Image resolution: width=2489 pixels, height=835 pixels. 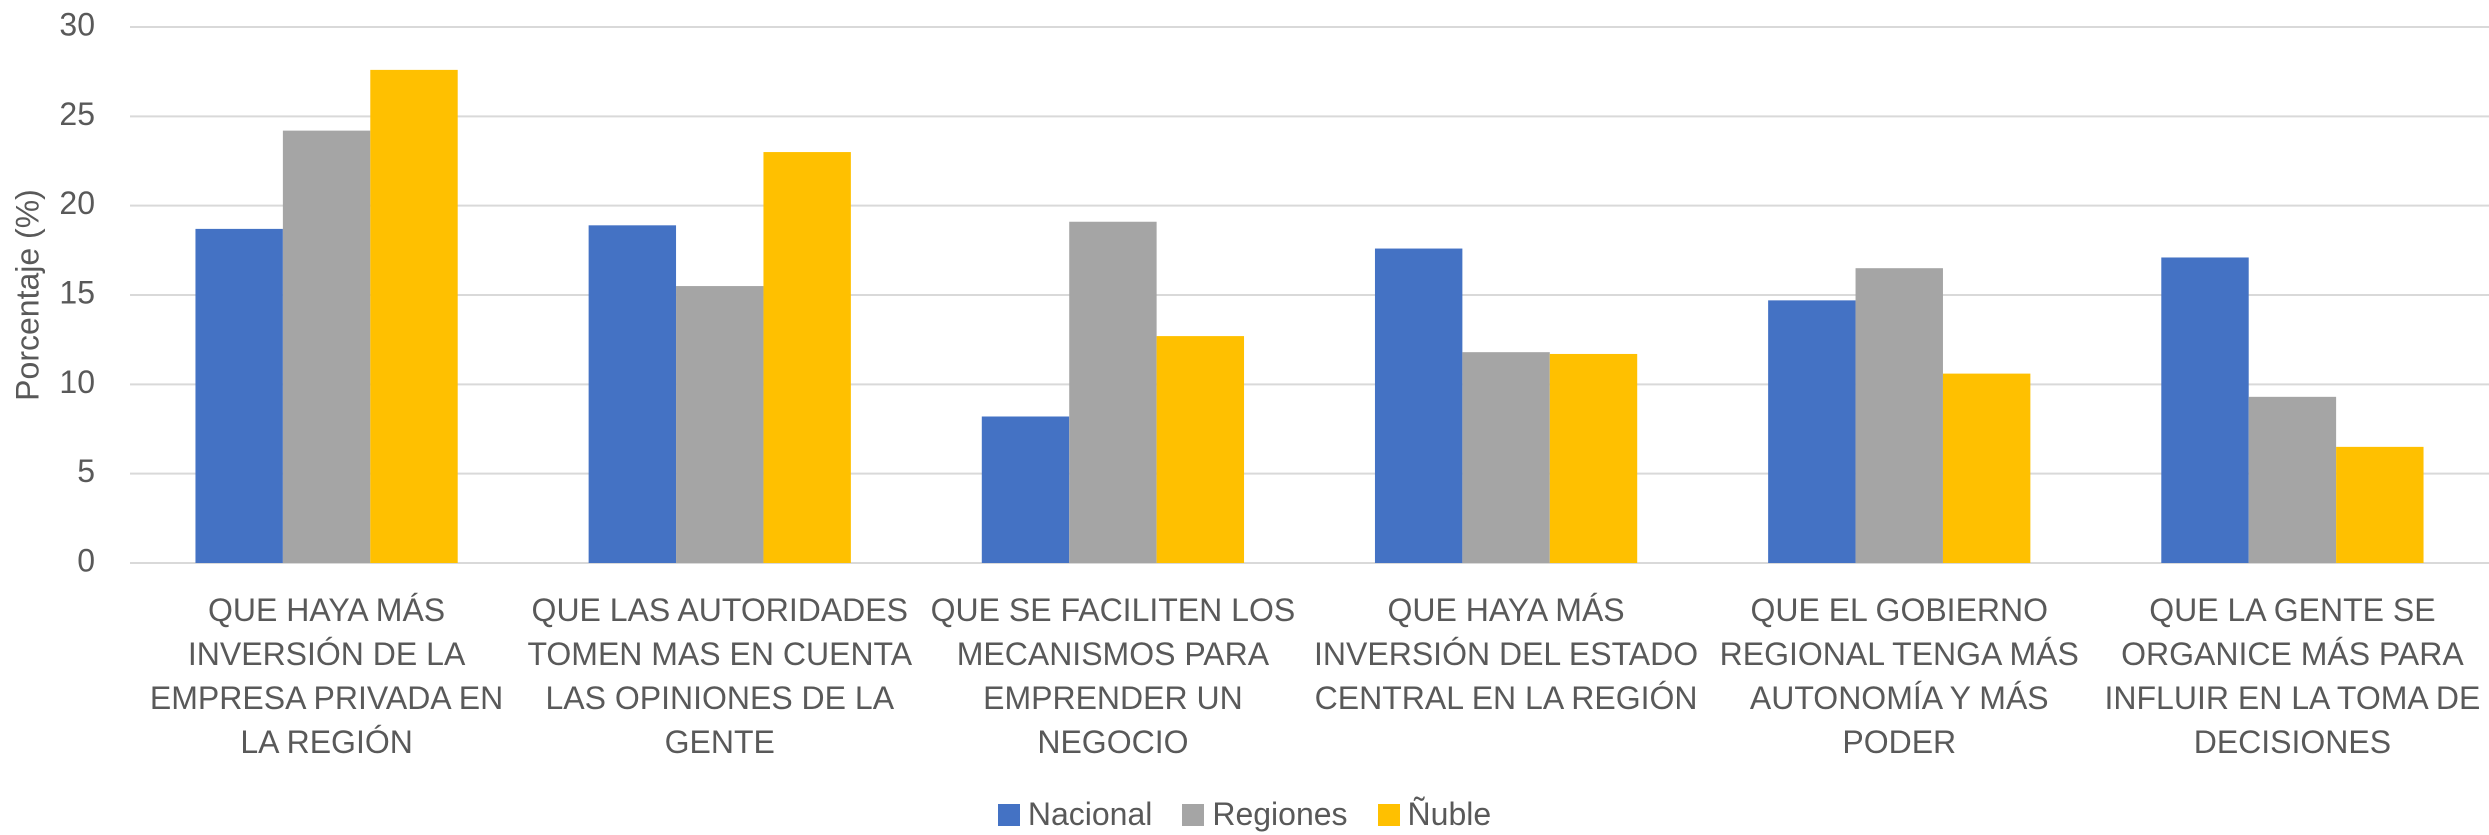 I want to click on legend: Nacional Regiones Ñuble, so click(x=1244, y=814).